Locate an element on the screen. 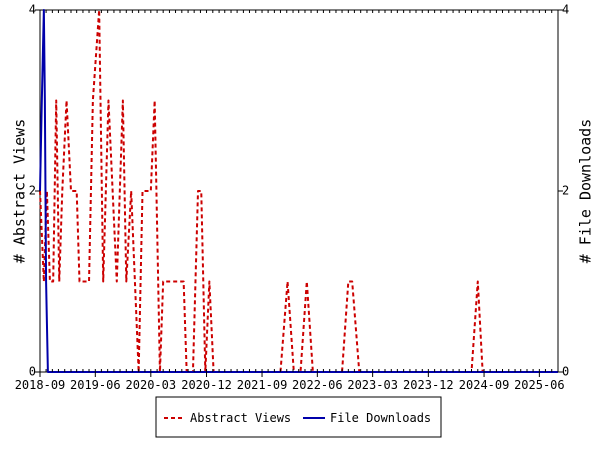 The height and width of the screenshot is (455, 600). legend-box is located at coordinates (298, 417).